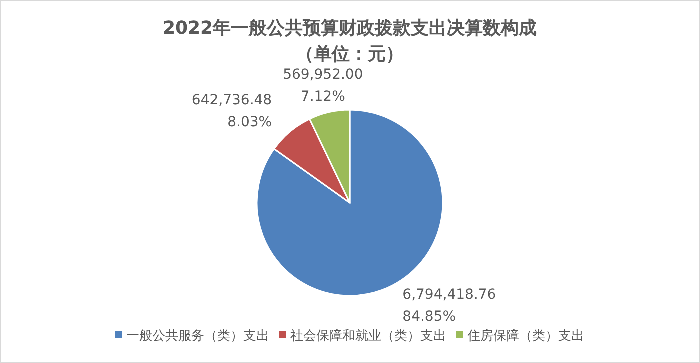 This screenshot has width=700, height=363. What do you see at coordinates (350, 54) in the screenshot?
I see `chart-subtitle: （单位：元）` at bounding box center [350, 54].